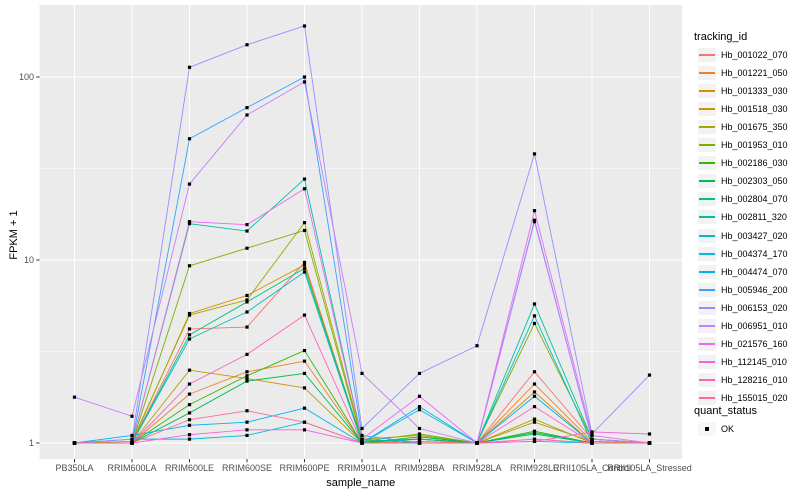  What do you see at coordinates (754, 127) in the screenshot?
I see `legend-item-label: Hb_001675_350` at bounding box center [754, 127].